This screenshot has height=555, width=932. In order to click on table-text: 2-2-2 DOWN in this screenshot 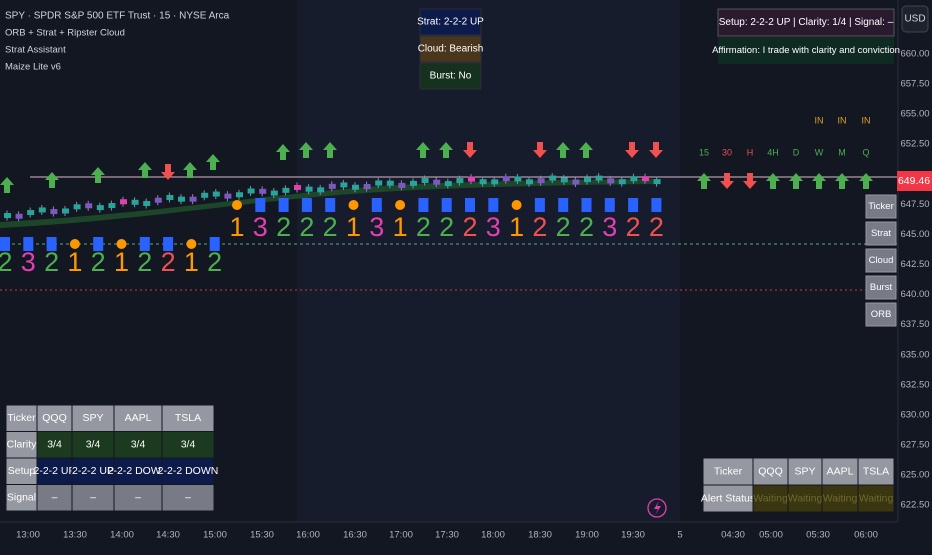, I will do `click(138, 471)`.